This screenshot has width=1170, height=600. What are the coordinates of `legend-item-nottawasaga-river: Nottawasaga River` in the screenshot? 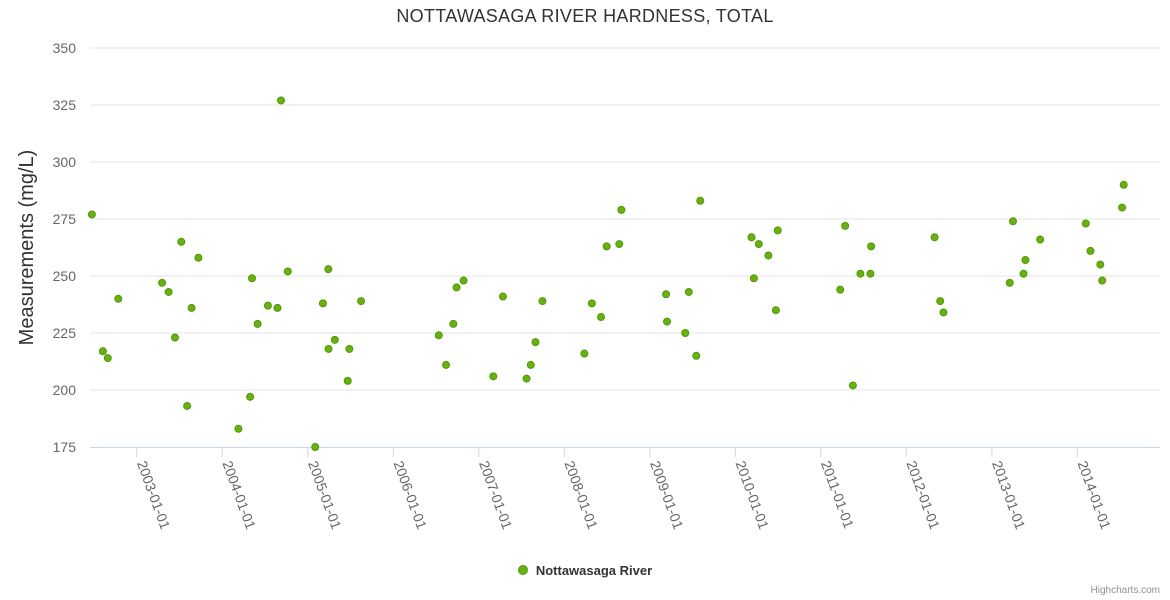 It's located at (585, 570).